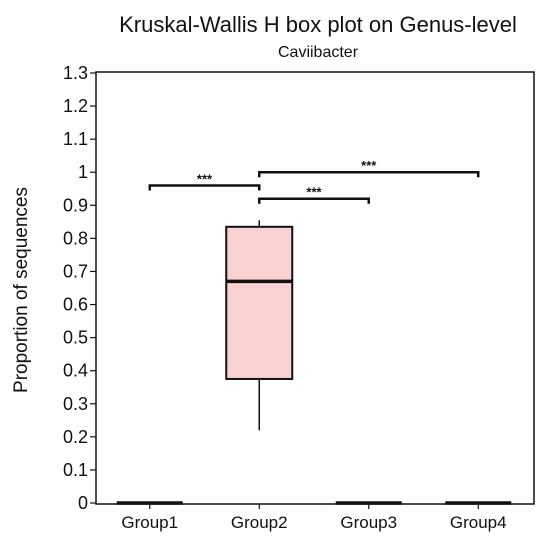 This screenshot has width=550, height=542. I want to click on y-tick-label: 0.9, so click(75, 205).